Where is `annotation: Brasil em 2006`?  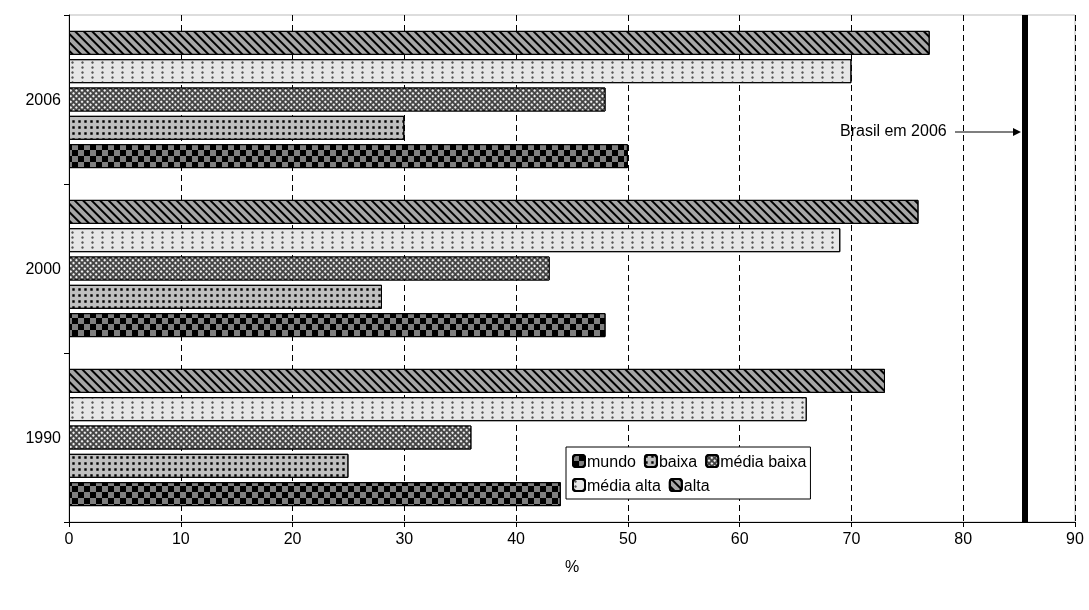 annotation: Brasil em 2006 is located at coordinates (893, 130).